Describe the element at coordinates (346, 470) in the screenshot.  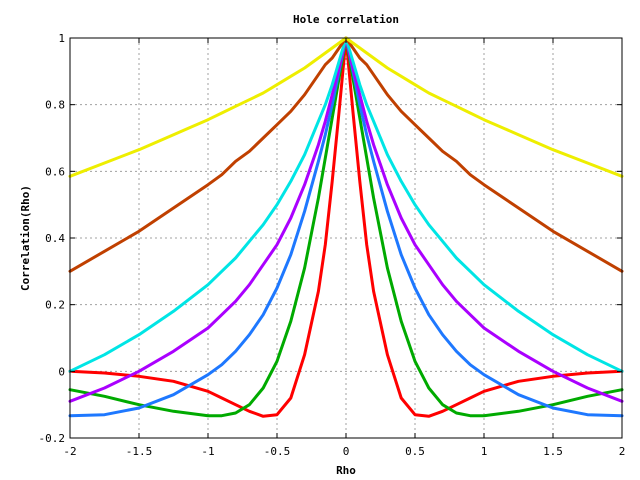
I see `x-axis-title: Rho` at that location.